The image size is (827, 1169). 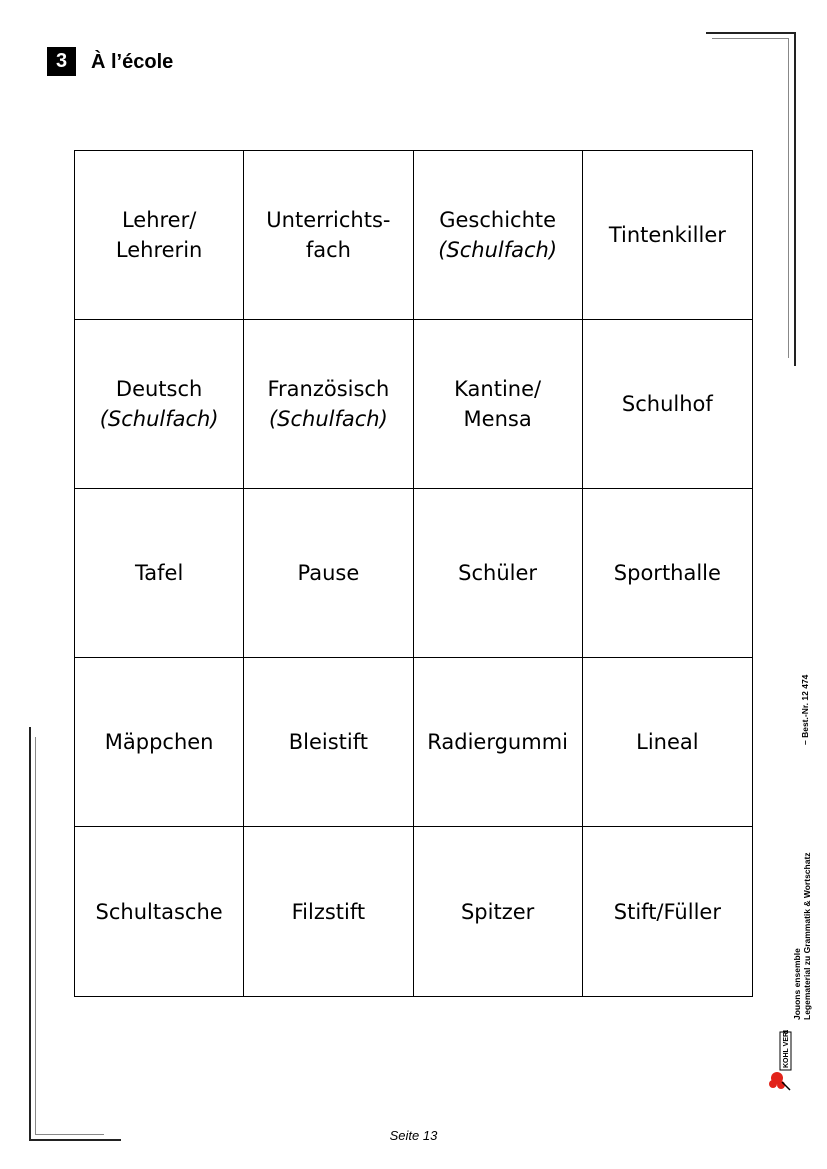 I want to click on vocabulary-card: Bleistift, so click(x=329, y=742).